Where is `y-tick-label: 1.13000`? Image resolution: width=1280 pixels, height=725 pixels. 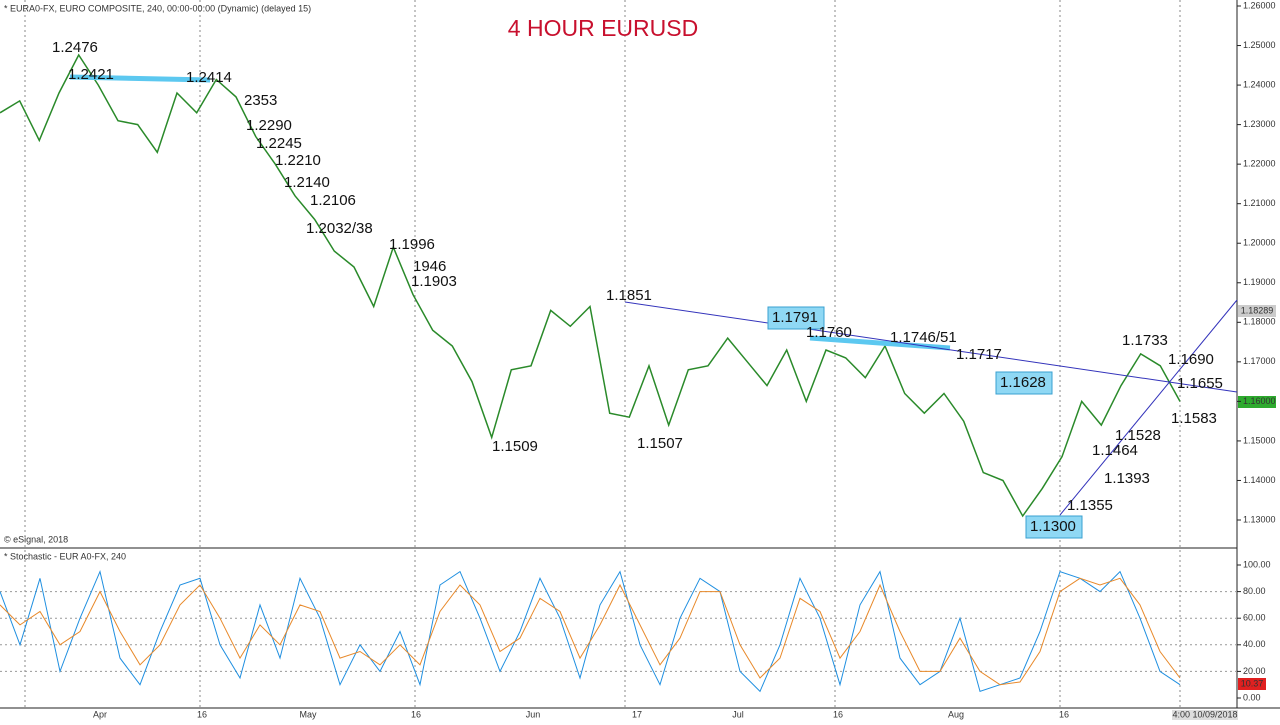 y-tick-label: 1.13000 is located at coordinates (1259, 519).